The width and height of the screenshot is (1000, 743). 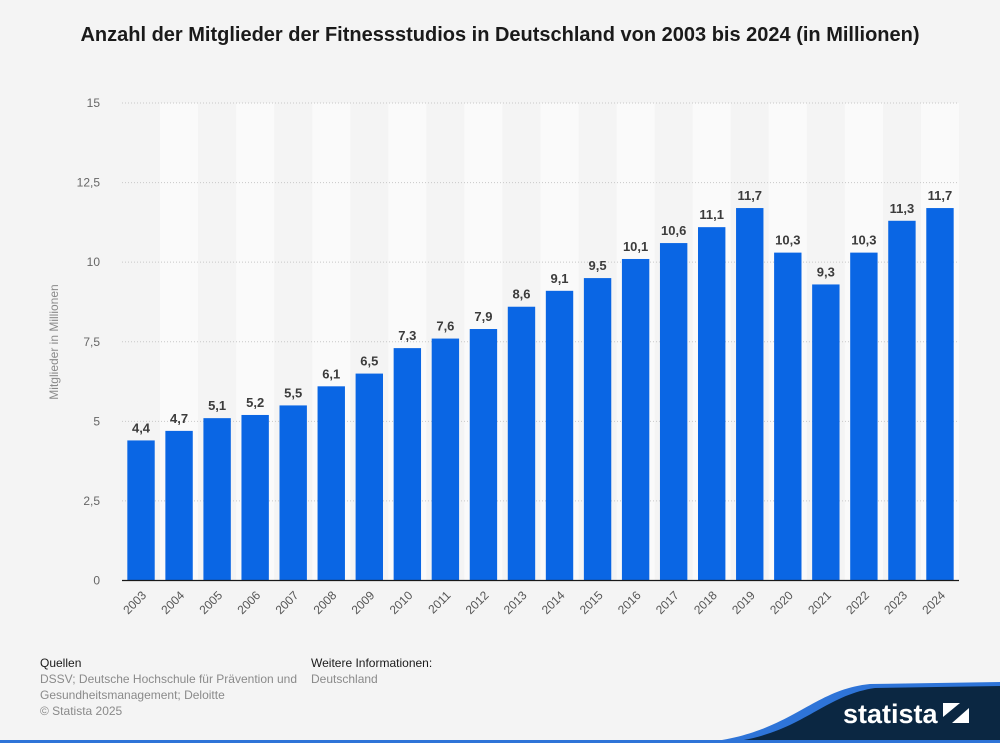 I want to click on value-label: 4,4, so click(x=141, y=427).